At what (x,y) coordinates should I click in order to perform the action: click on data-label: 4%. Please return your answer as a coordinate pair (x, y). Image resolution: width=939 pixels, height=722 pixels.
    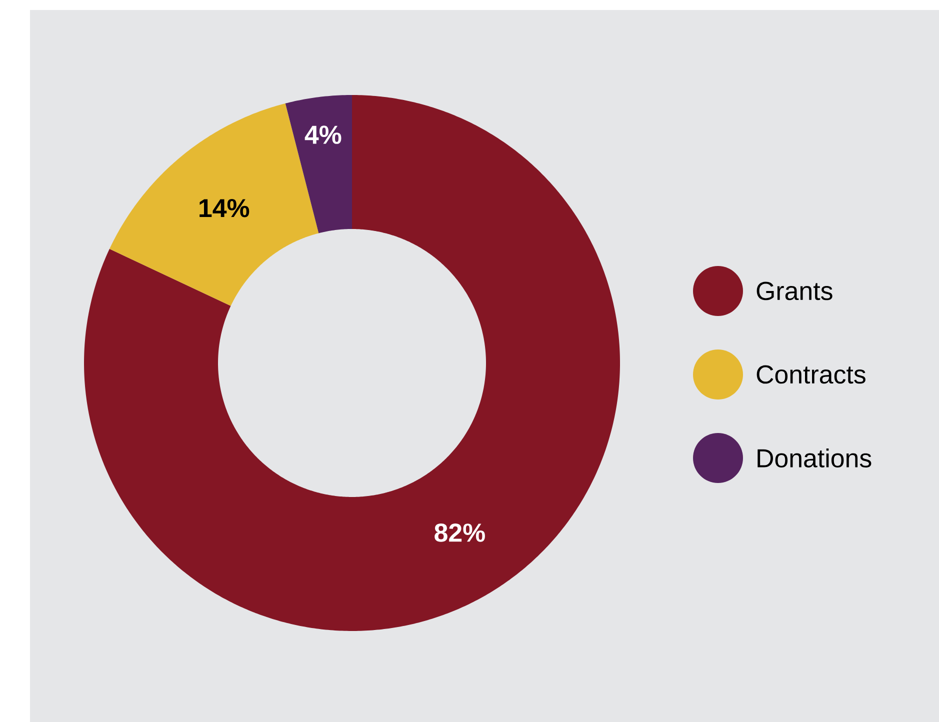
    Looking at the image, I should click on (323, 135).